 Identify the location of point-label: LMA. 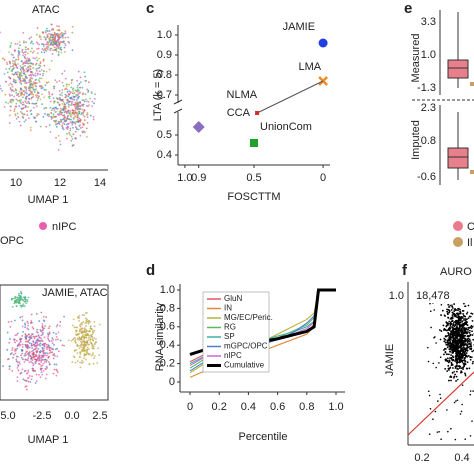
(309, 67).